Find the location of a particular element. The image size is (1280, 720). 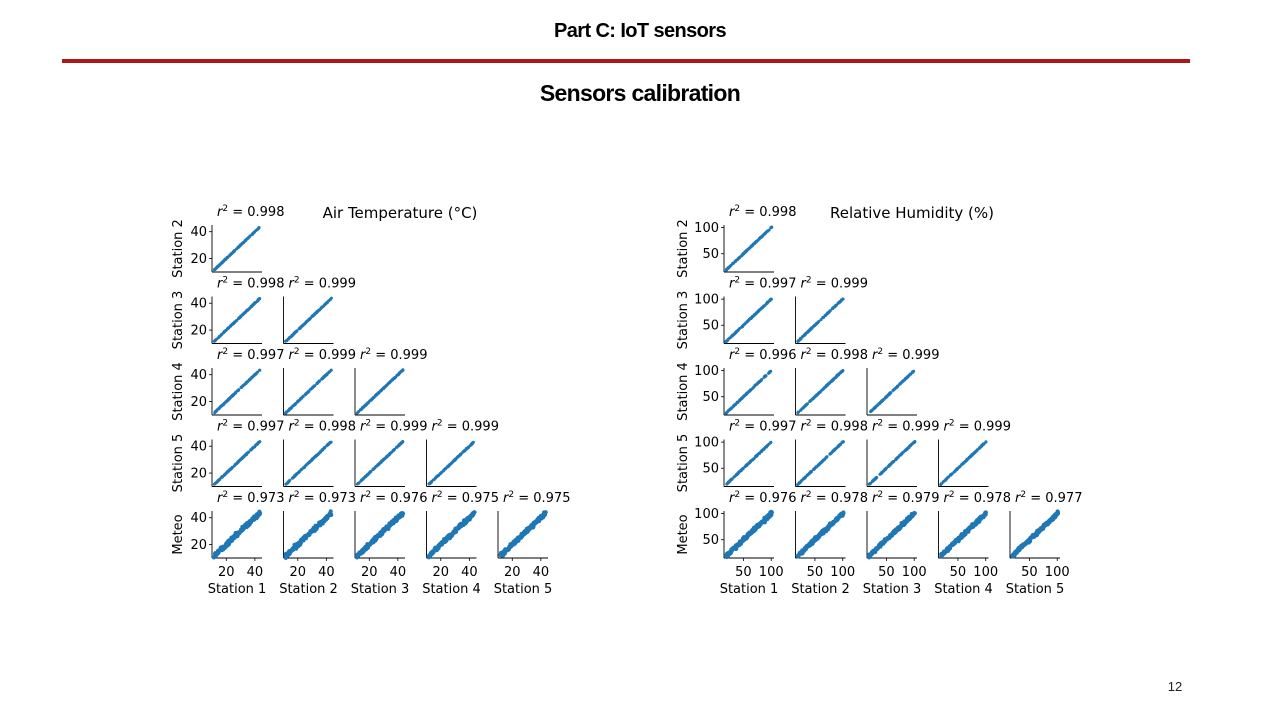

y-tick-label: 100 is located at coordinates (706, 300).